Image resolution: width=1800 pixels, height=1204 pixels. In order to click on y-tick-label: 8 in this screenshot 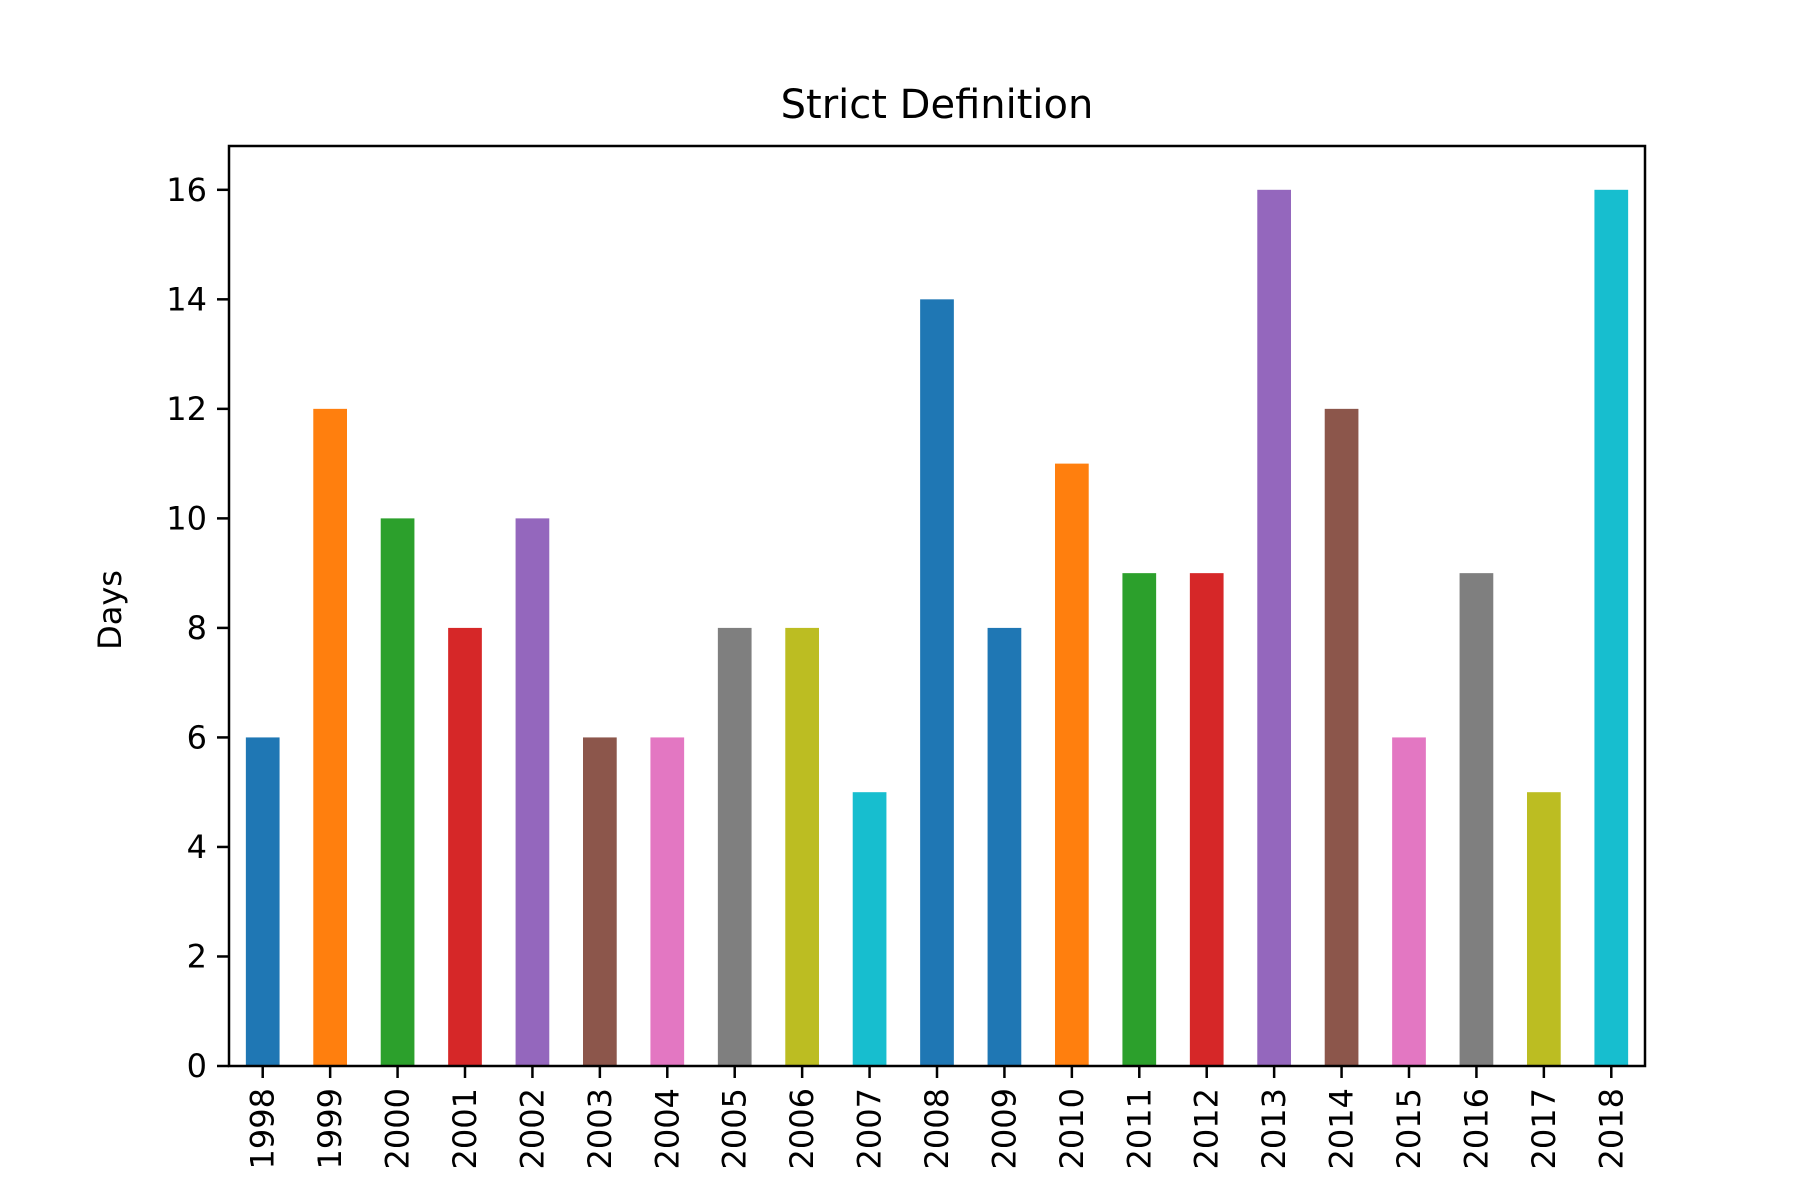, I will do `click(197, 628)`.